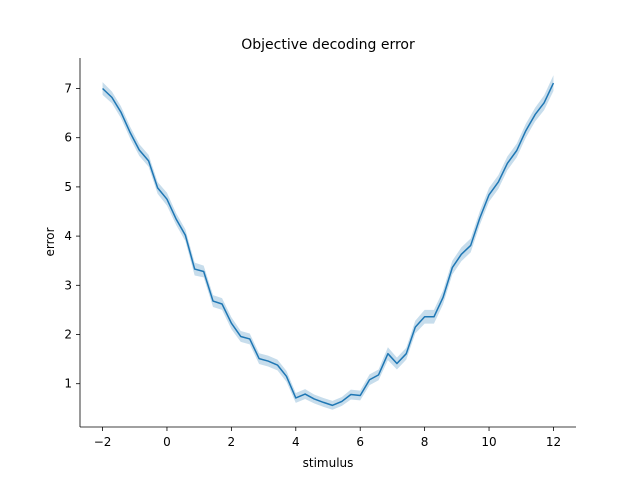  Describe the element at coordinates (167, 442) in the screenshot. I see `x-tick-label: 0` at that location.